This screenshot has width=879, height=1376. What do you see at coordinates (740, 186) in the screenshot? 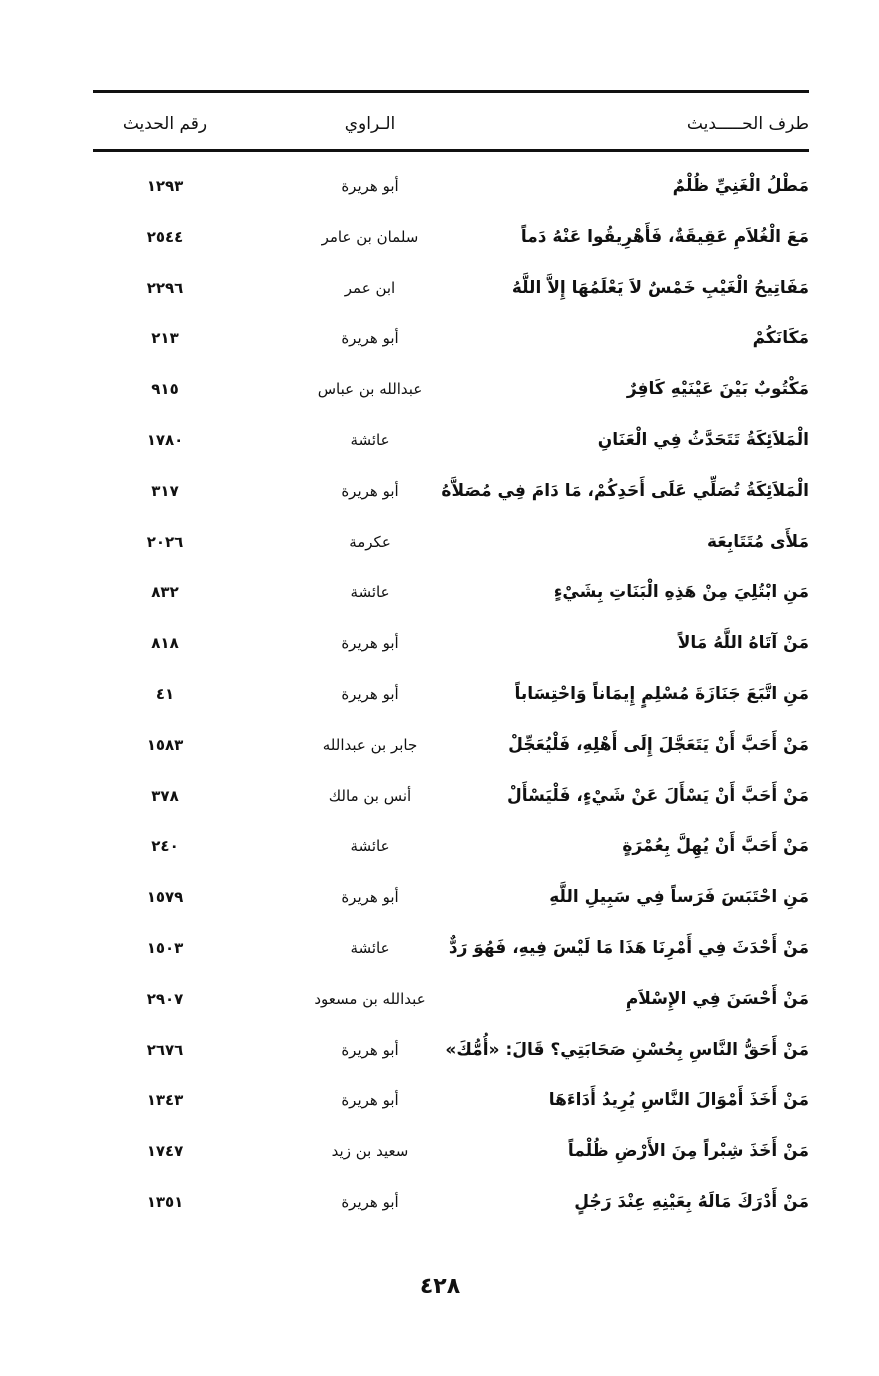
I see `hadith-text: مَطْلُ الْغَنِيِّ ظُلْمٌ` at bounding box center [740, 186].